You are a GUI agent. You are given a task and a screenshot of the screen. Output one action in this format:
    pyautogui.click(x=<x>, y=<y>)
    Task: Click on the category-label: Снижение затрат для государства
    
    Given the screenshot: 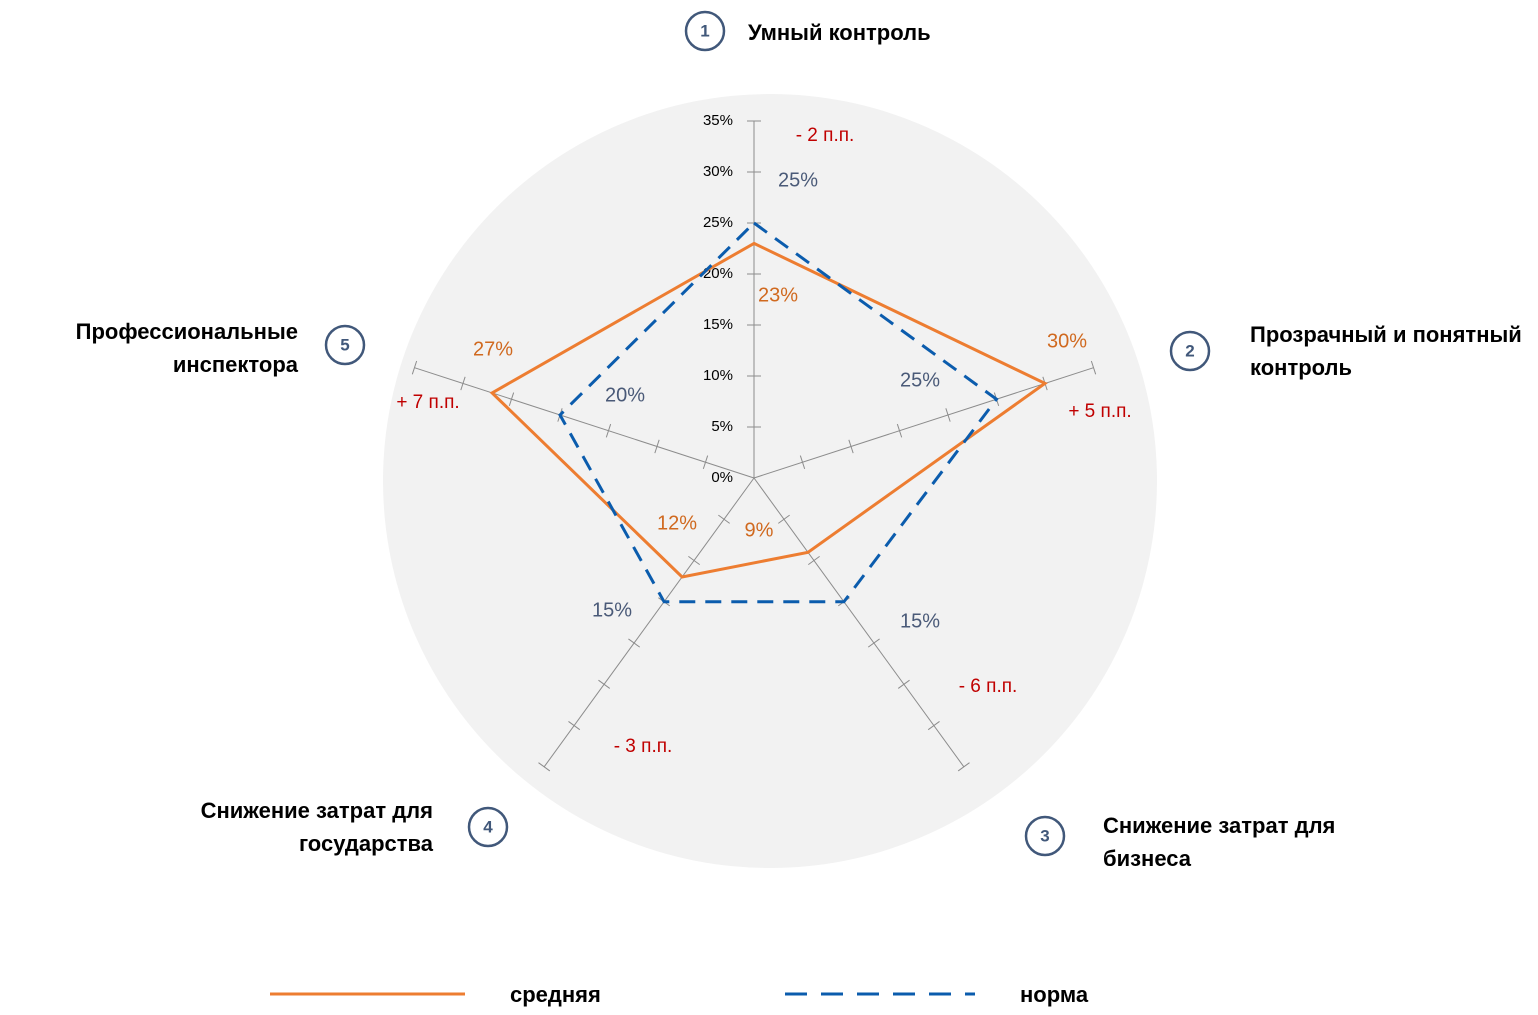 What is the action you would take?
    pyautogui.click(x=316, y=827)
    